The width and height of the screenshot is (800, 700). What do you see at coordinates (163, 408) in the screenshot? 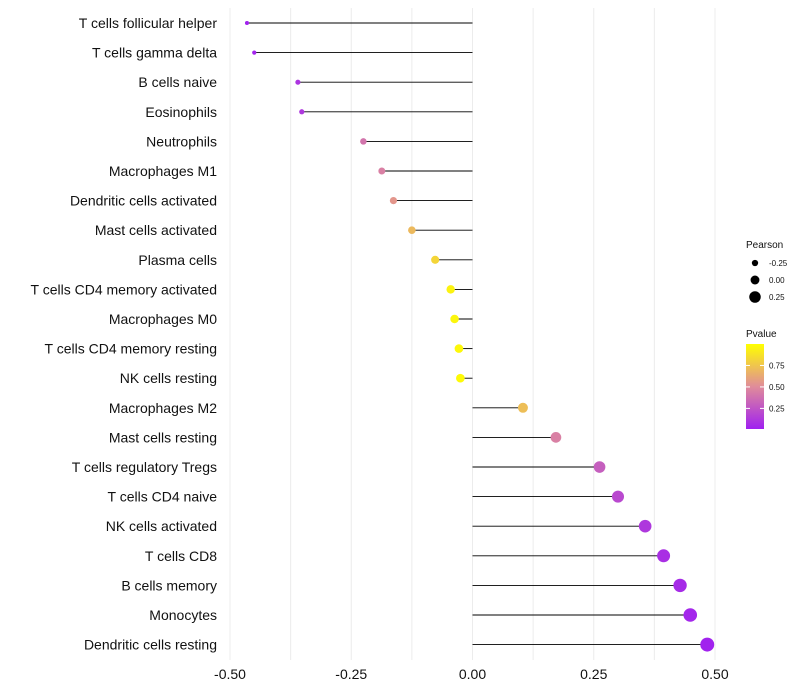
I see `y-axis-label: Macrophages M2` at bounding box center [163, 408].